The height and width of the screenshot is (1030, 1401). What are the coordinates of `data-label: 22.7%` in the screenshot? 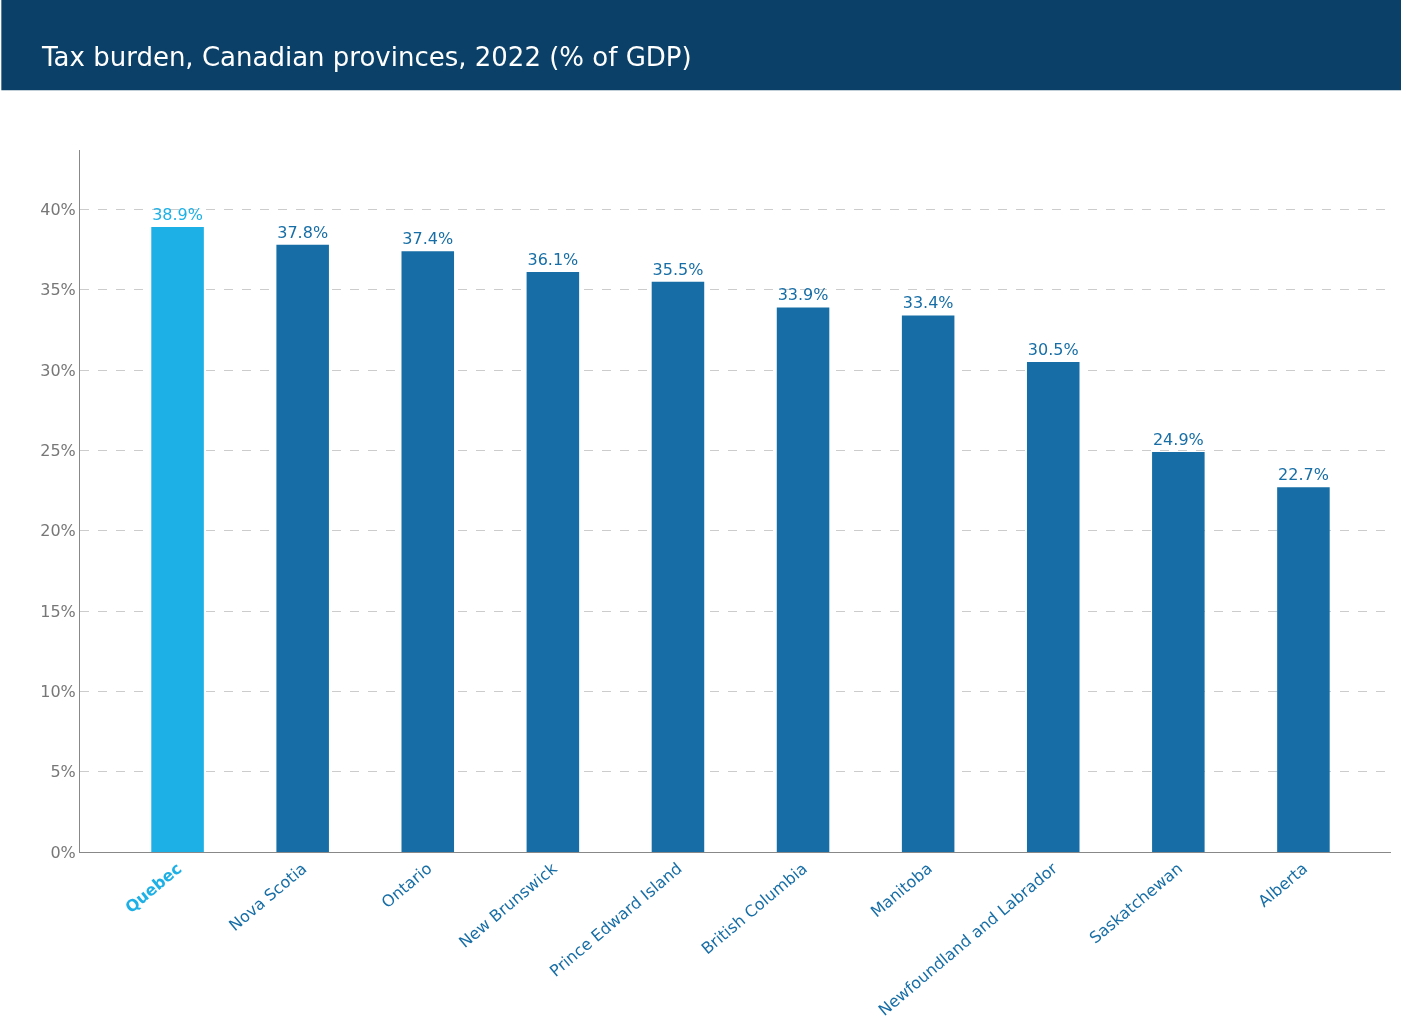 It's located at (1303, 475).